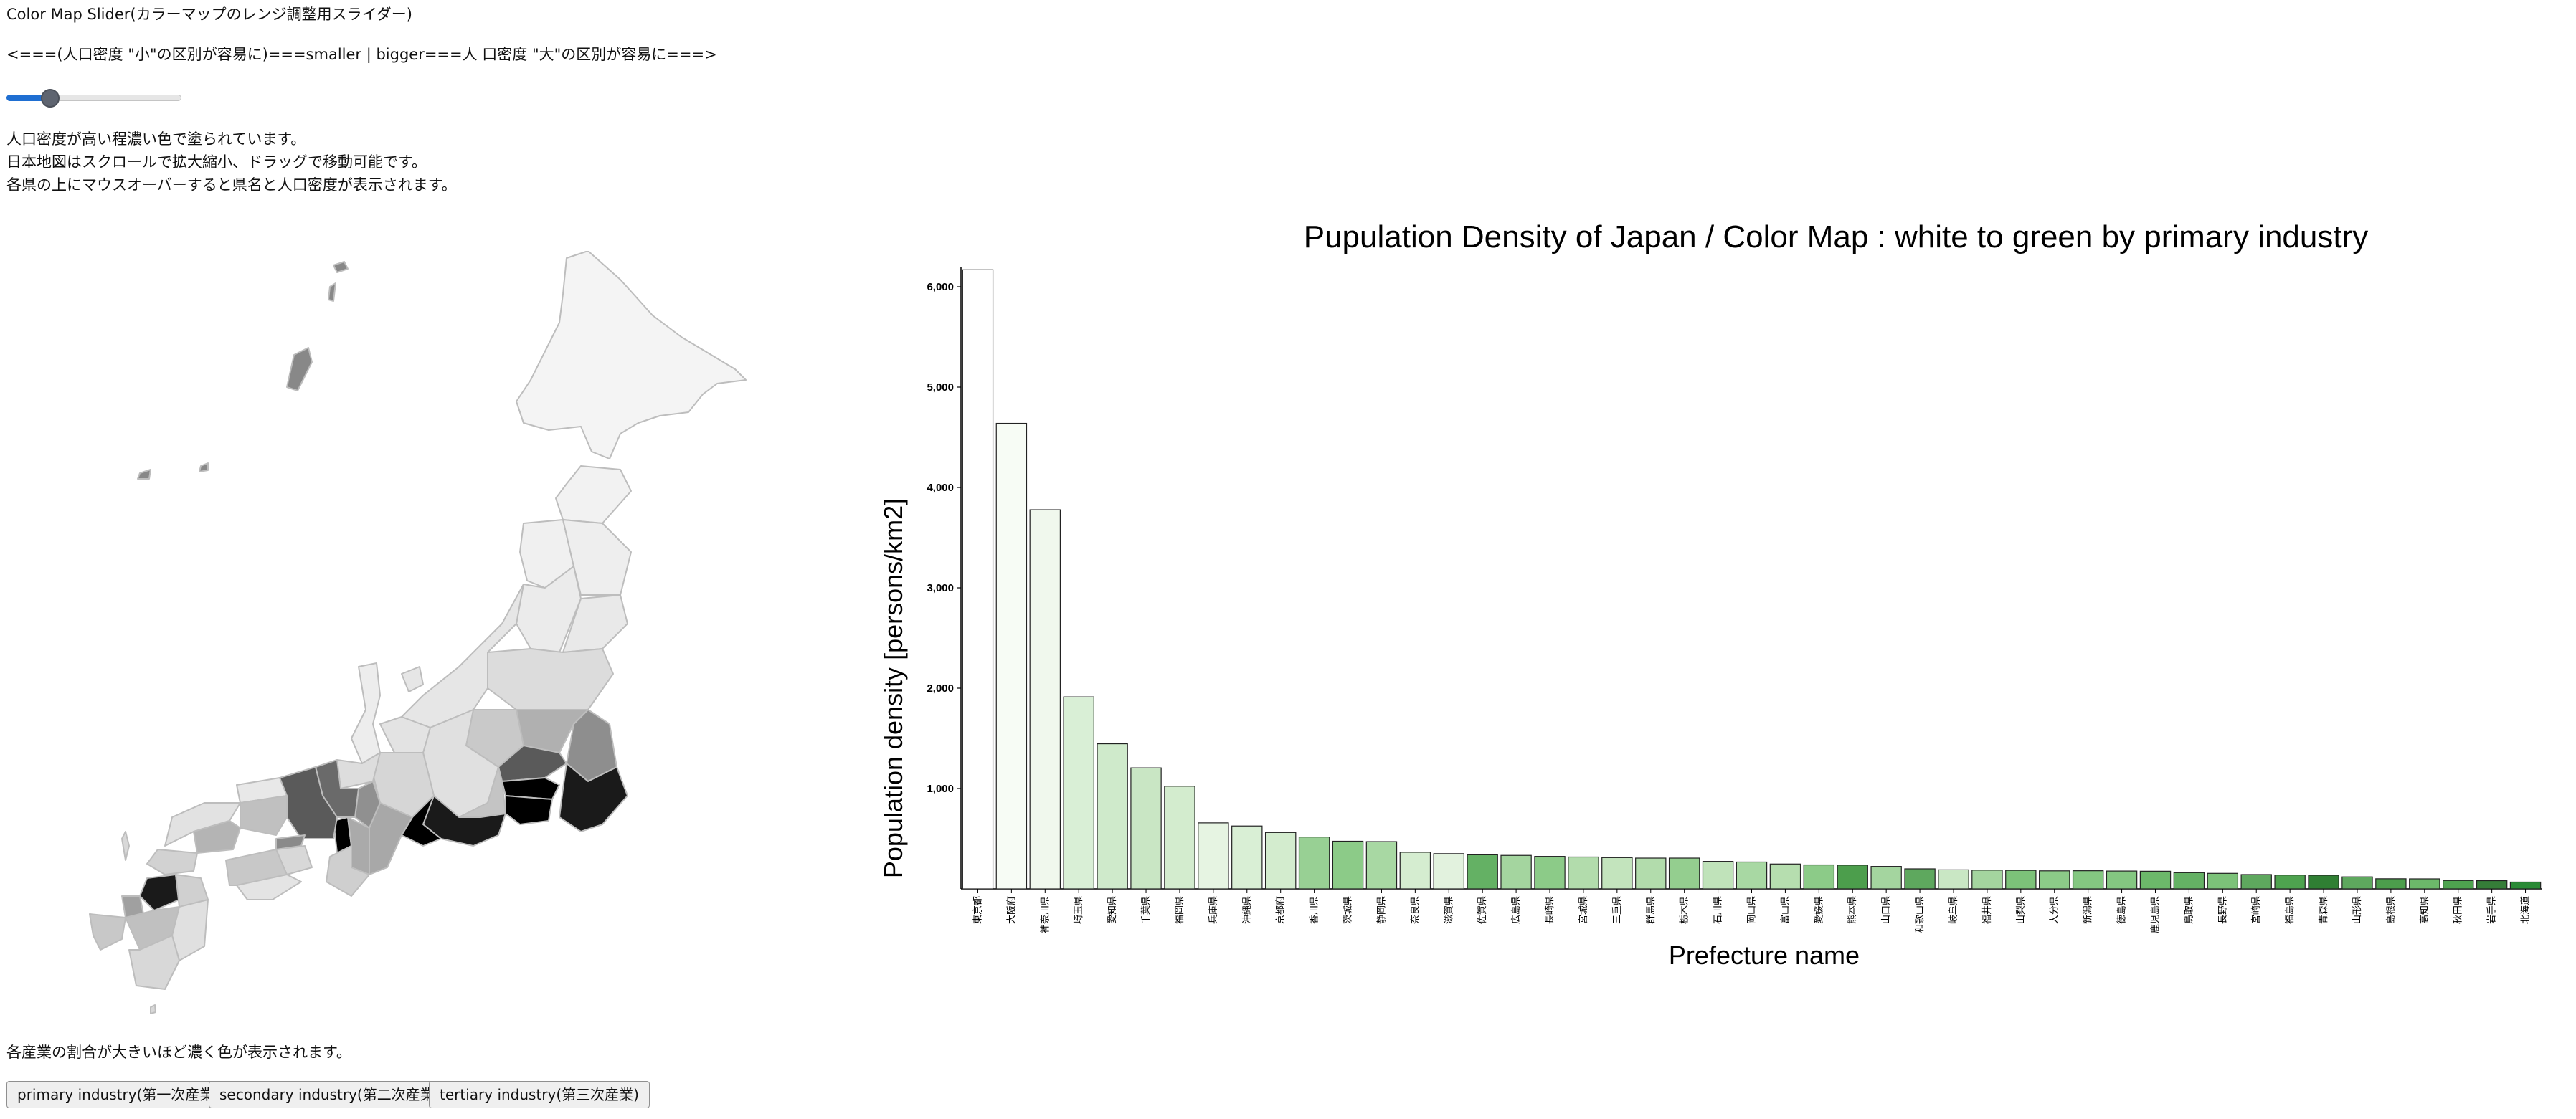  I want to click on x-tick-label: 群馬県, so click(1651, 910).